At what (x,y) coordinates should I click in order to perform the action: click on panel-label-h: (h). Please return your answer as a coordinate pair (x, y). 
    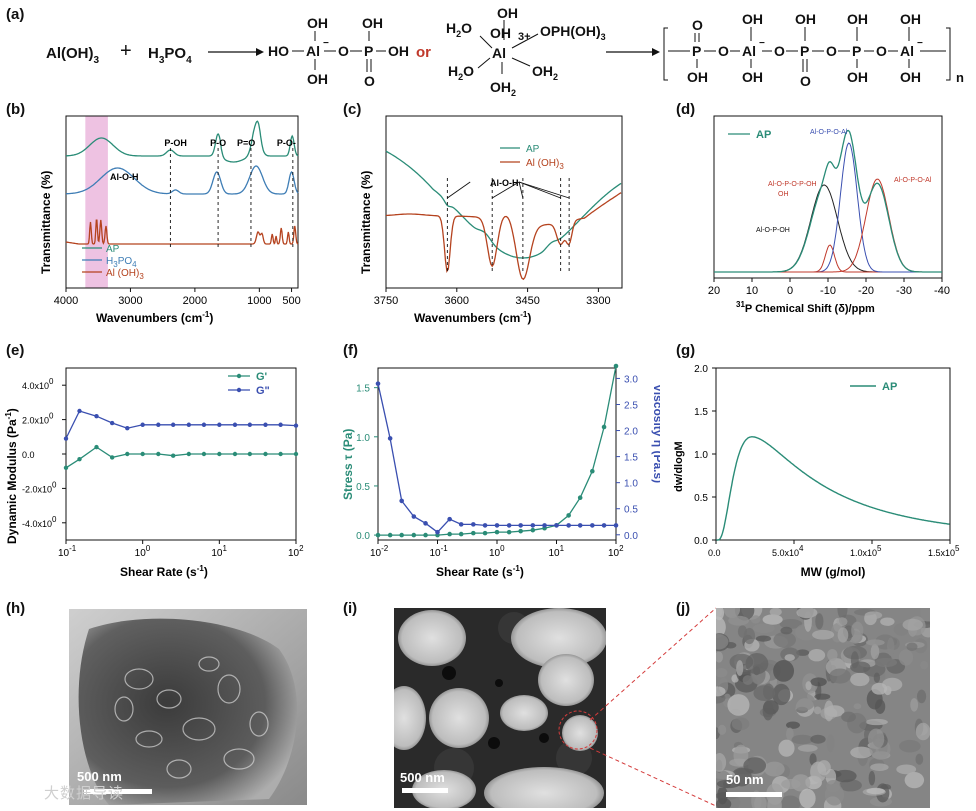
    Looking at the image, I should click on (16, 608).